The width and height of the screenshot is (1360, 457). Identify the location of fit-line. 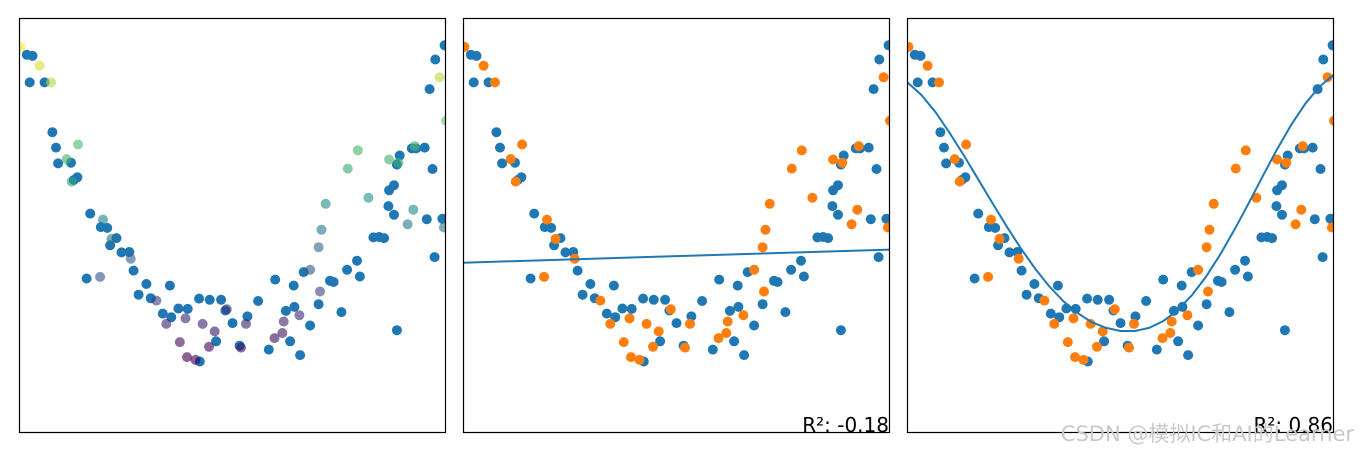
(676, 256).